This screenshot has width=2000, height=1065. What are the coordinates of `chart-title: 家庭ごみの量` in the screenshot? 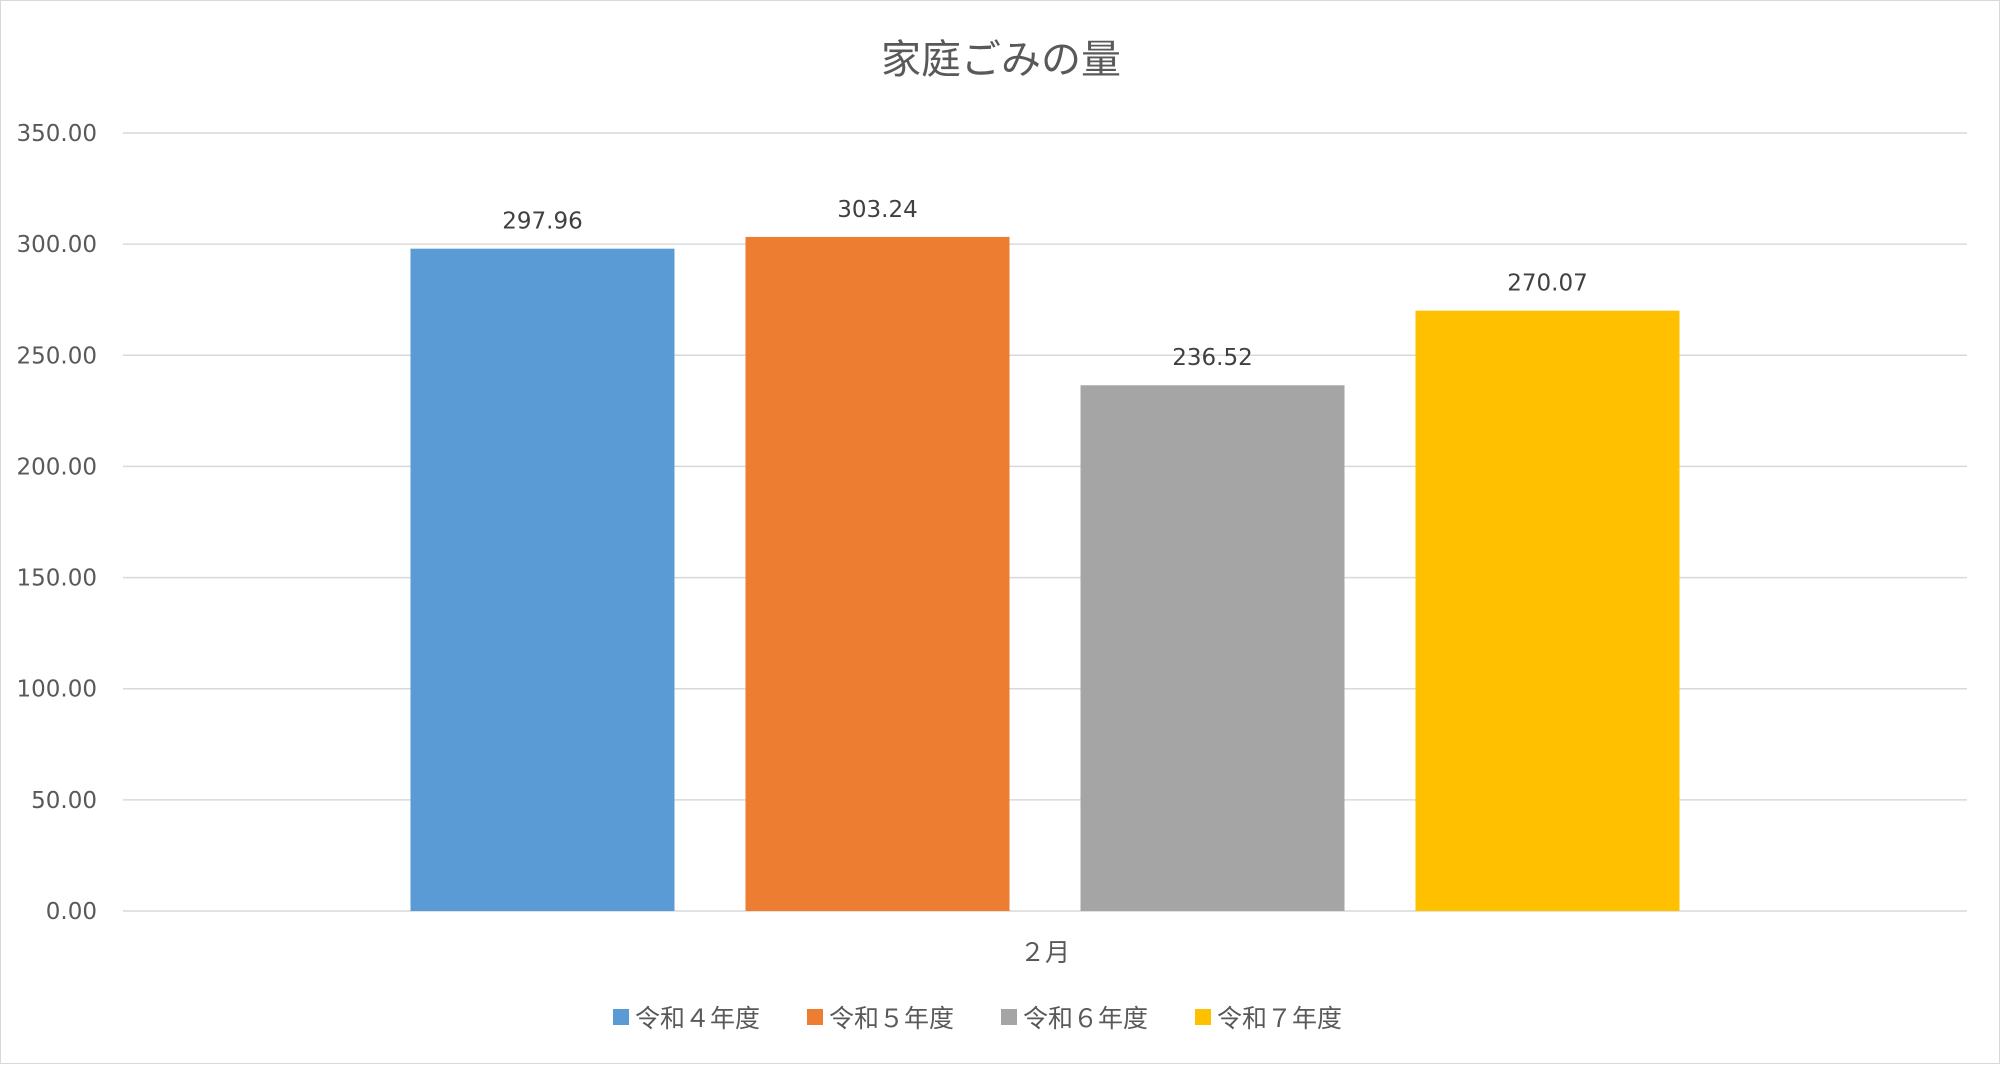 It's located at (1001, 60).